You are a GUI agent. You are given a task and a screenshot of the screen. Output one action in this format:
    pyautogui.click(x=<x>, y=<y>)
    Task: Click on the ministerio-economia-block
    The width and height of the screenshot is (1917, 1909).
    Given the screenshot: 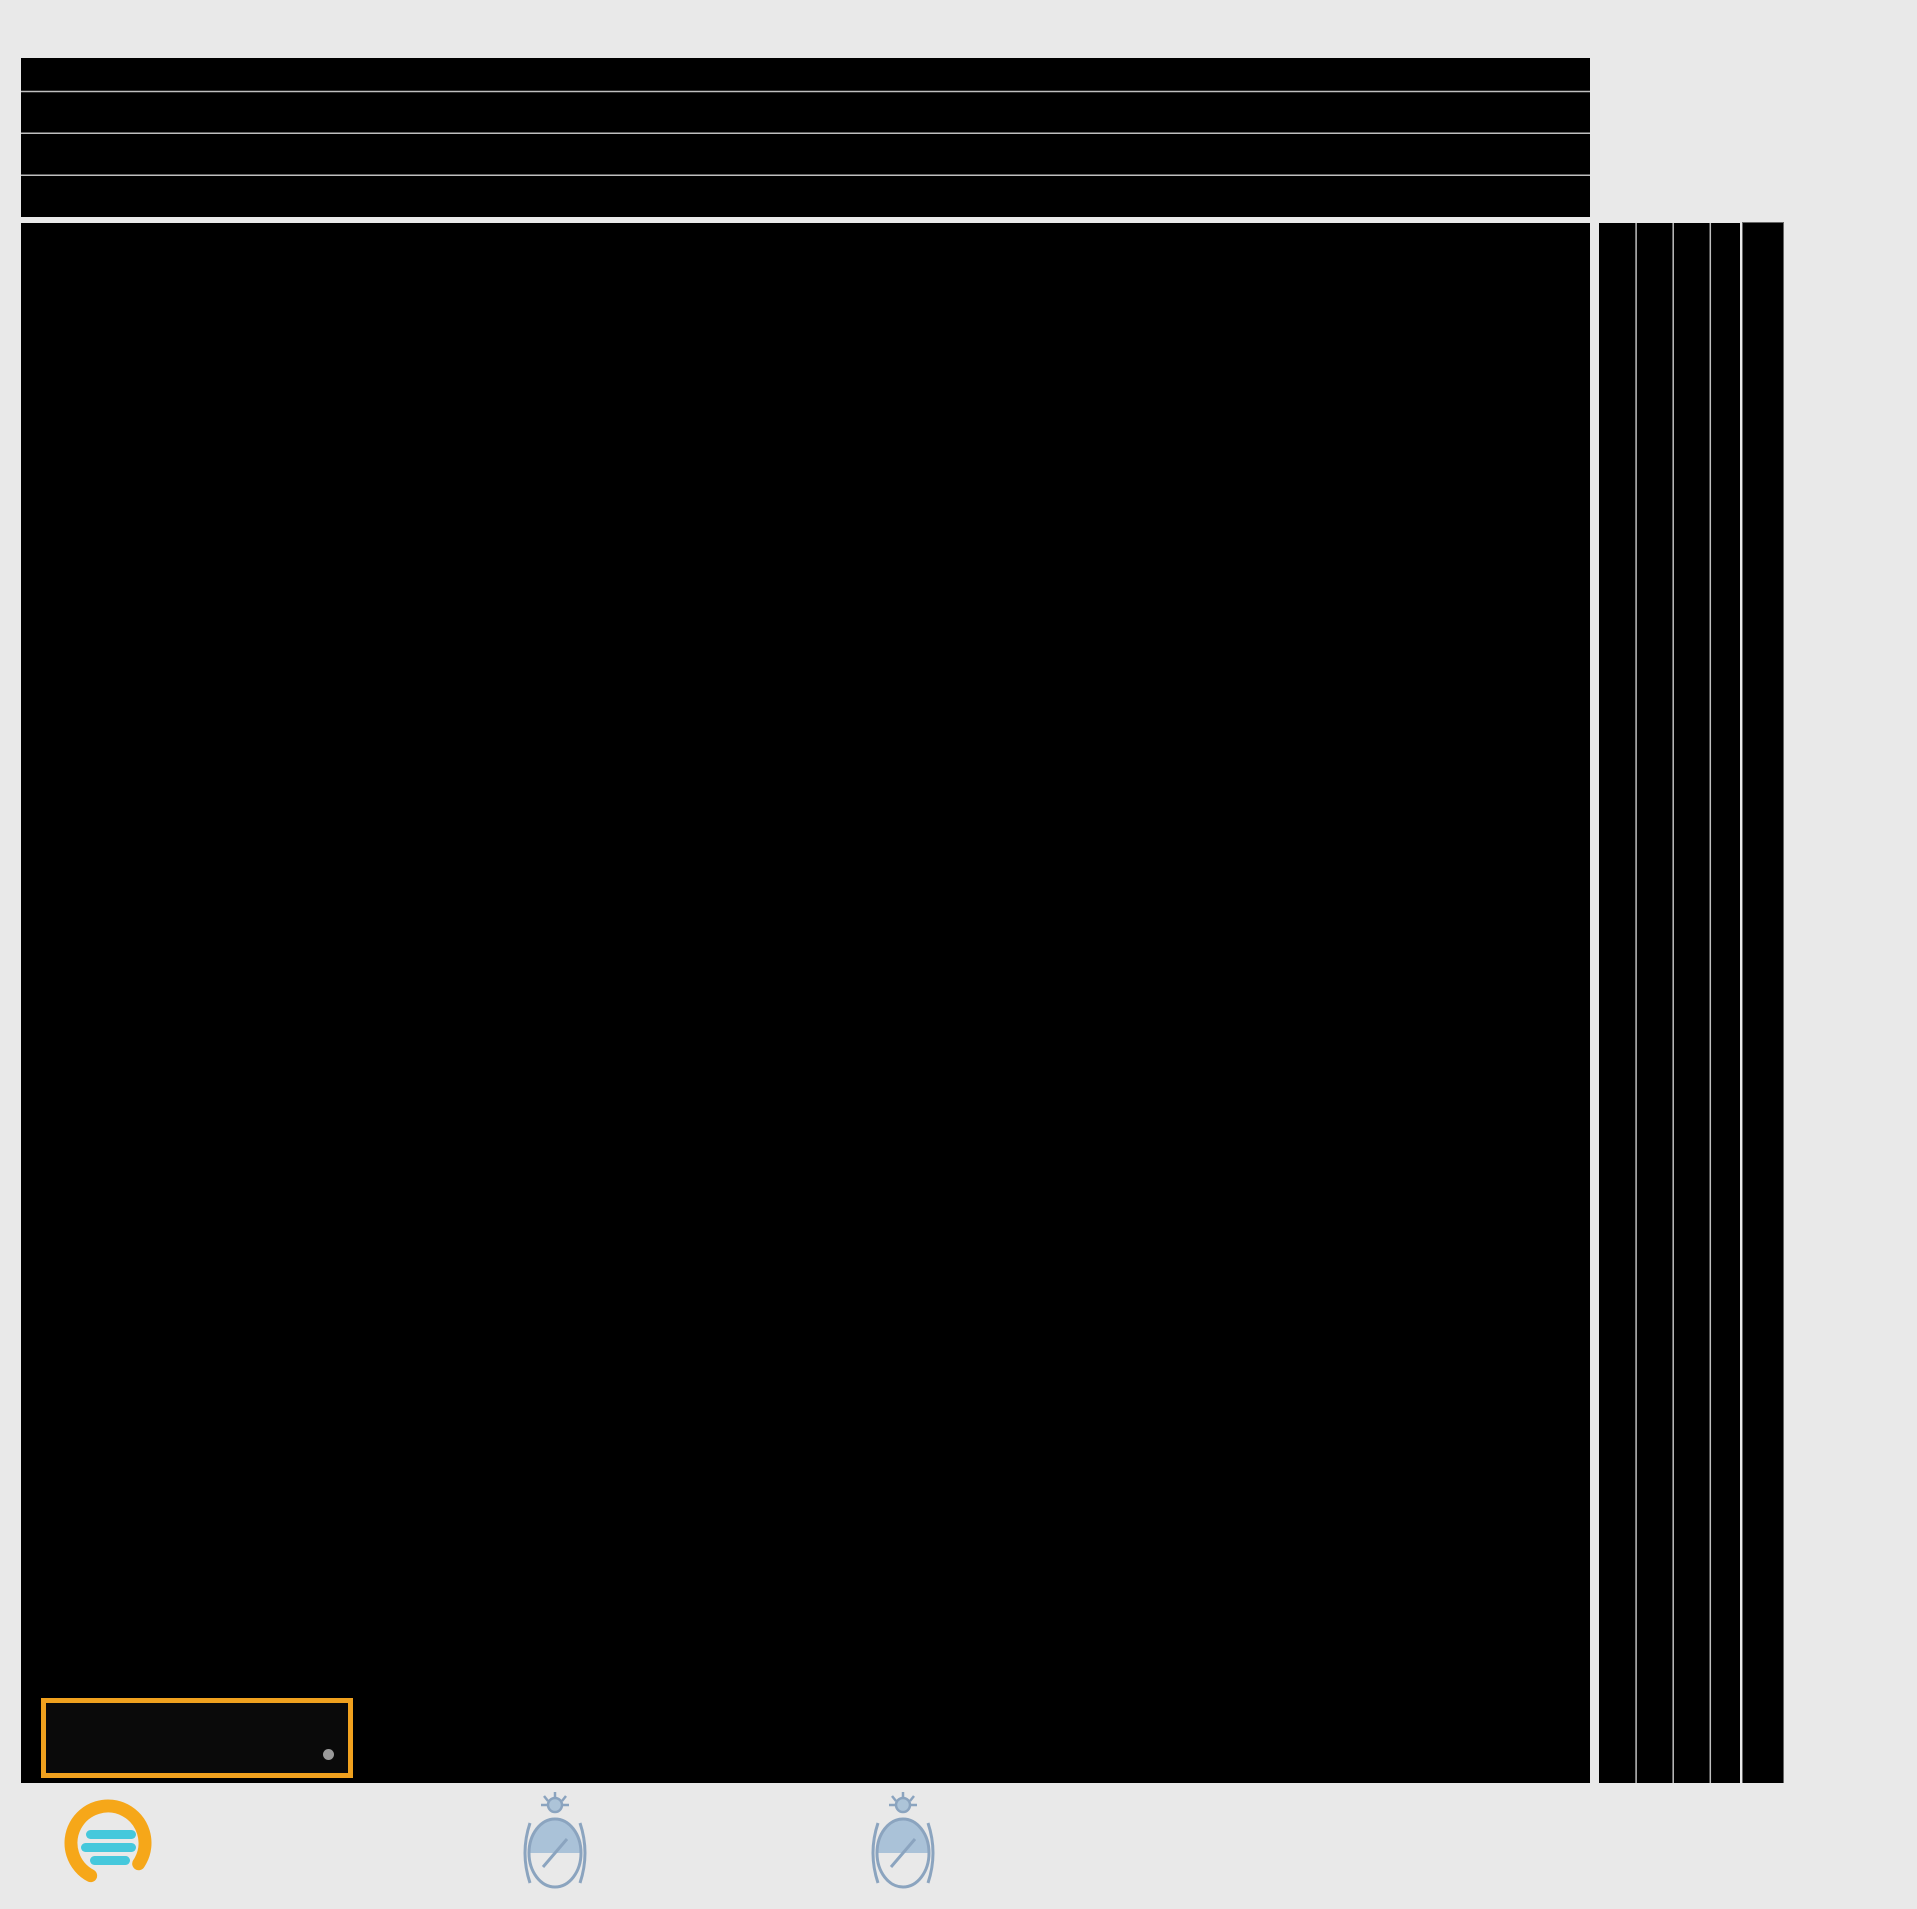 What is the action you would take?
    pyautogui.click(x=911, y=1843)
    